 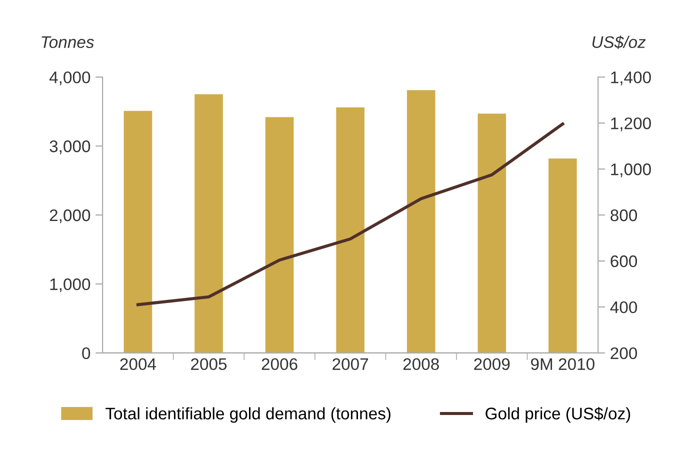 What do you see at coordinates (631, 78) in the screenshot?
I see `y2-tick-label: 1,400` at bounding box center [631, 78].